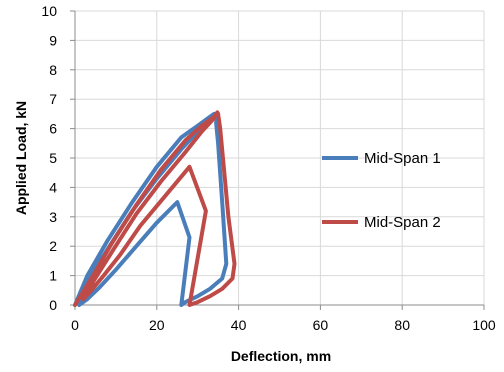  What do you see at coordinates (53, 158) in the screenshot?
I see `y-tick-label: 5` at bounding box center [53, 158].